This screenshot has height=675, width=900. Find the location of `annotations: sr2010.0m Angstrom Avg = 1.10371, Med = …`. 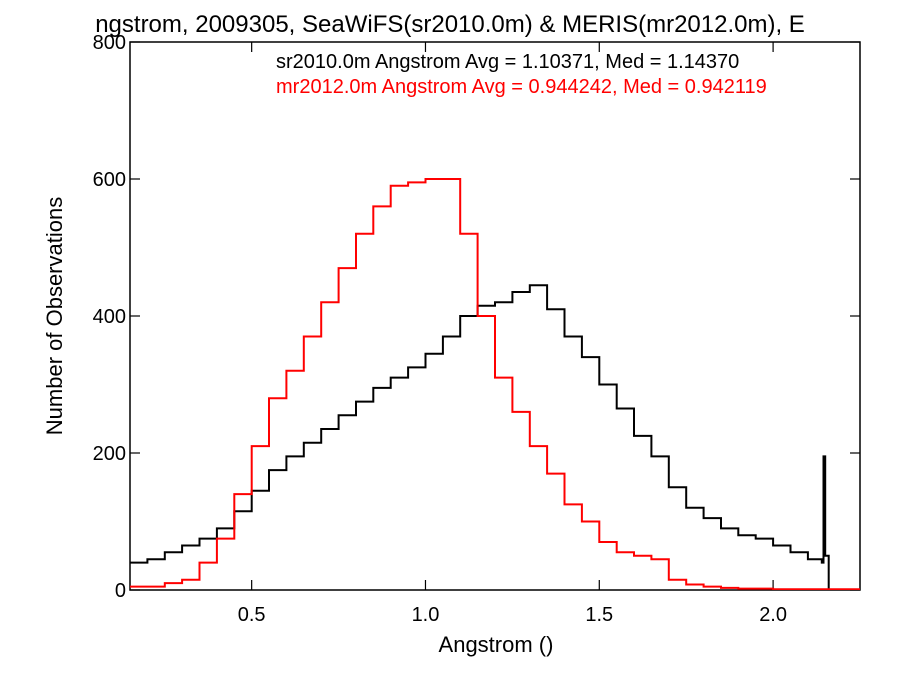

annotations: sr2010.0m Angstrom Avg = 1.10371, Med = … is located at coordinates (521, 74).